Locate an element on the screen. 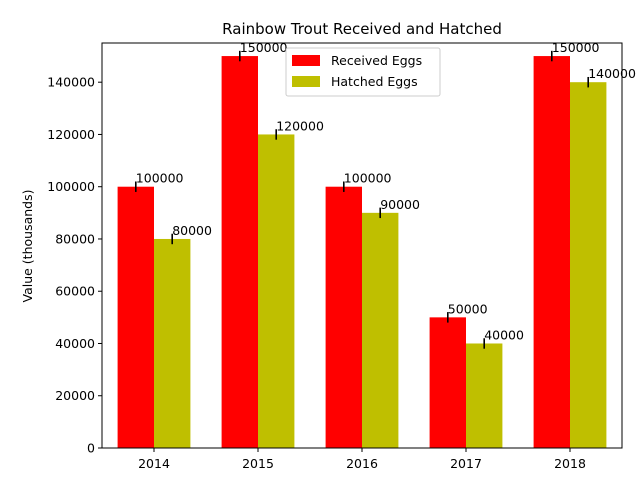 The image size is (640, 480). x-tick-label: 2015 is located at coordinates (258, 463).